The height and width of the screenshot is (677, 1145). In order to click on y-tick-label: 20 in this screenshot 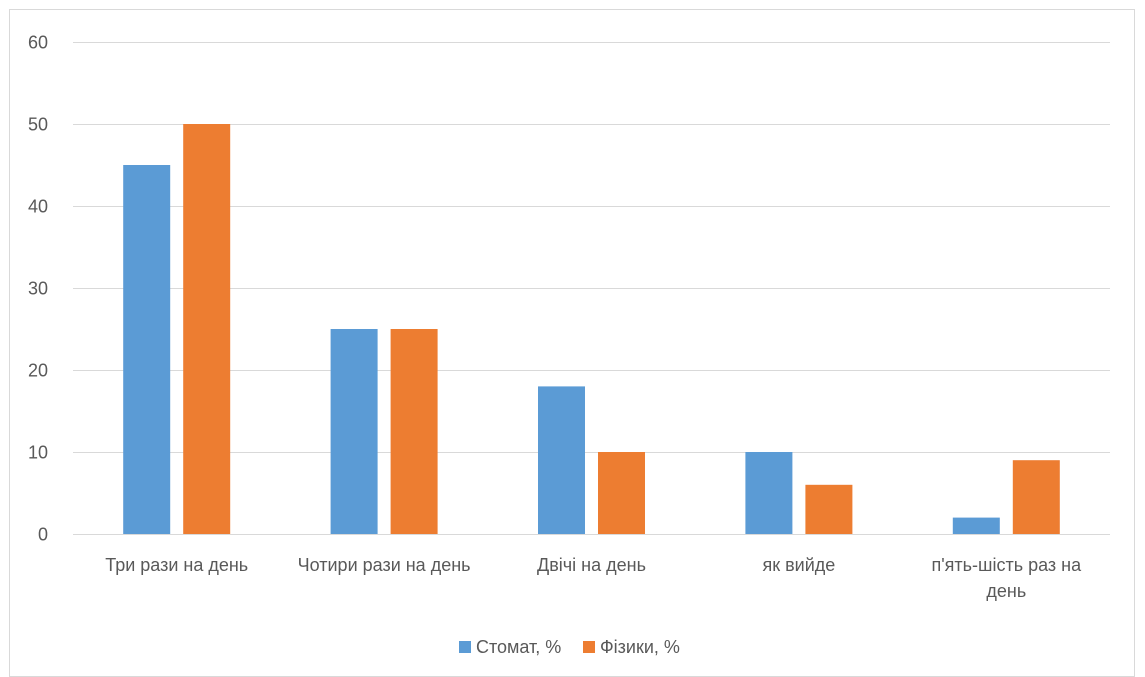, I will do `click(38, 371)`.